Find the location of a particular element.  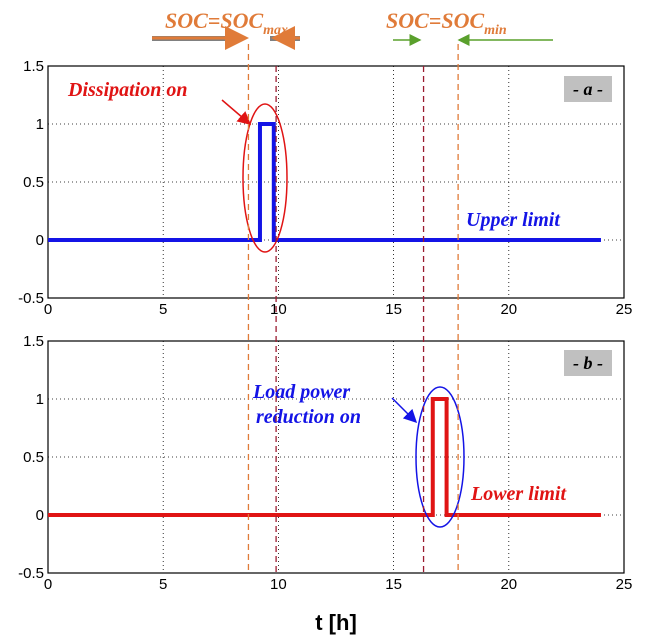

x-axis-label: t [h] is located at coordinates (336, 622).